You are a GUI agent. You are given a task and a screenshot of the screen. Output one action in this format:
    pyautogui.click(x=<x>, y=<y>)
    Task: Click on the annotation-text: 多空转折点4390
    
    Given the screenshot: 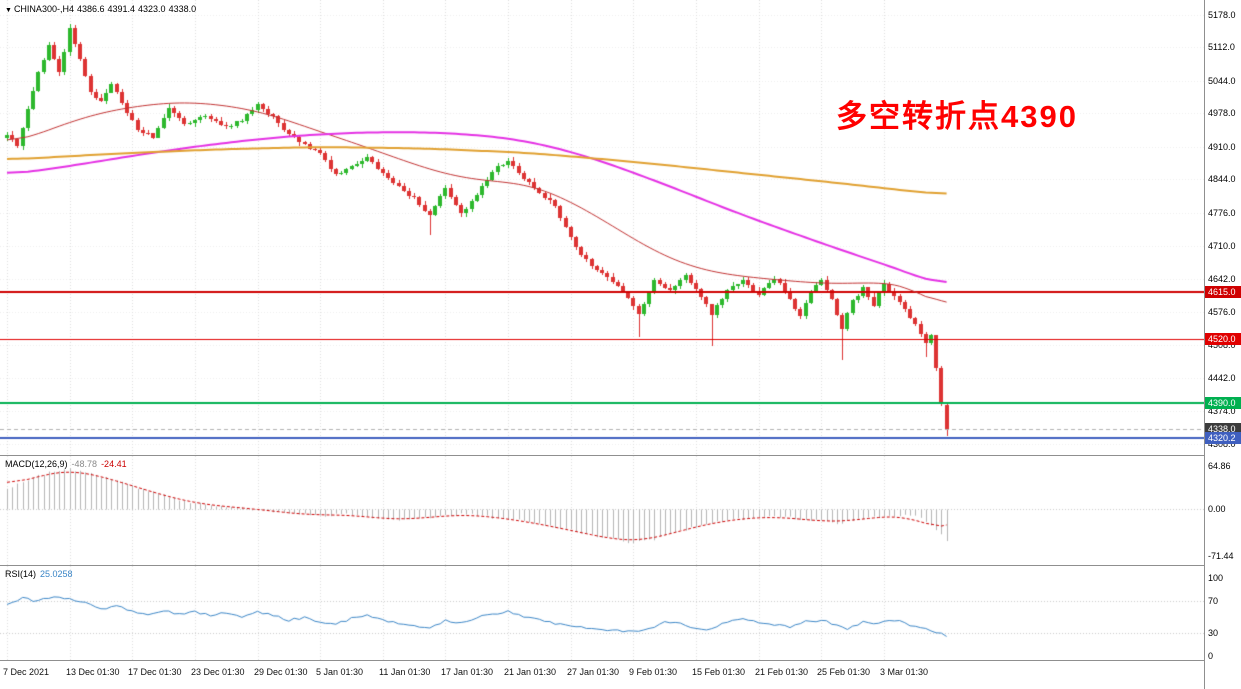 What is the action you would take?
    pyautogui.click(x=957, y=116)
    